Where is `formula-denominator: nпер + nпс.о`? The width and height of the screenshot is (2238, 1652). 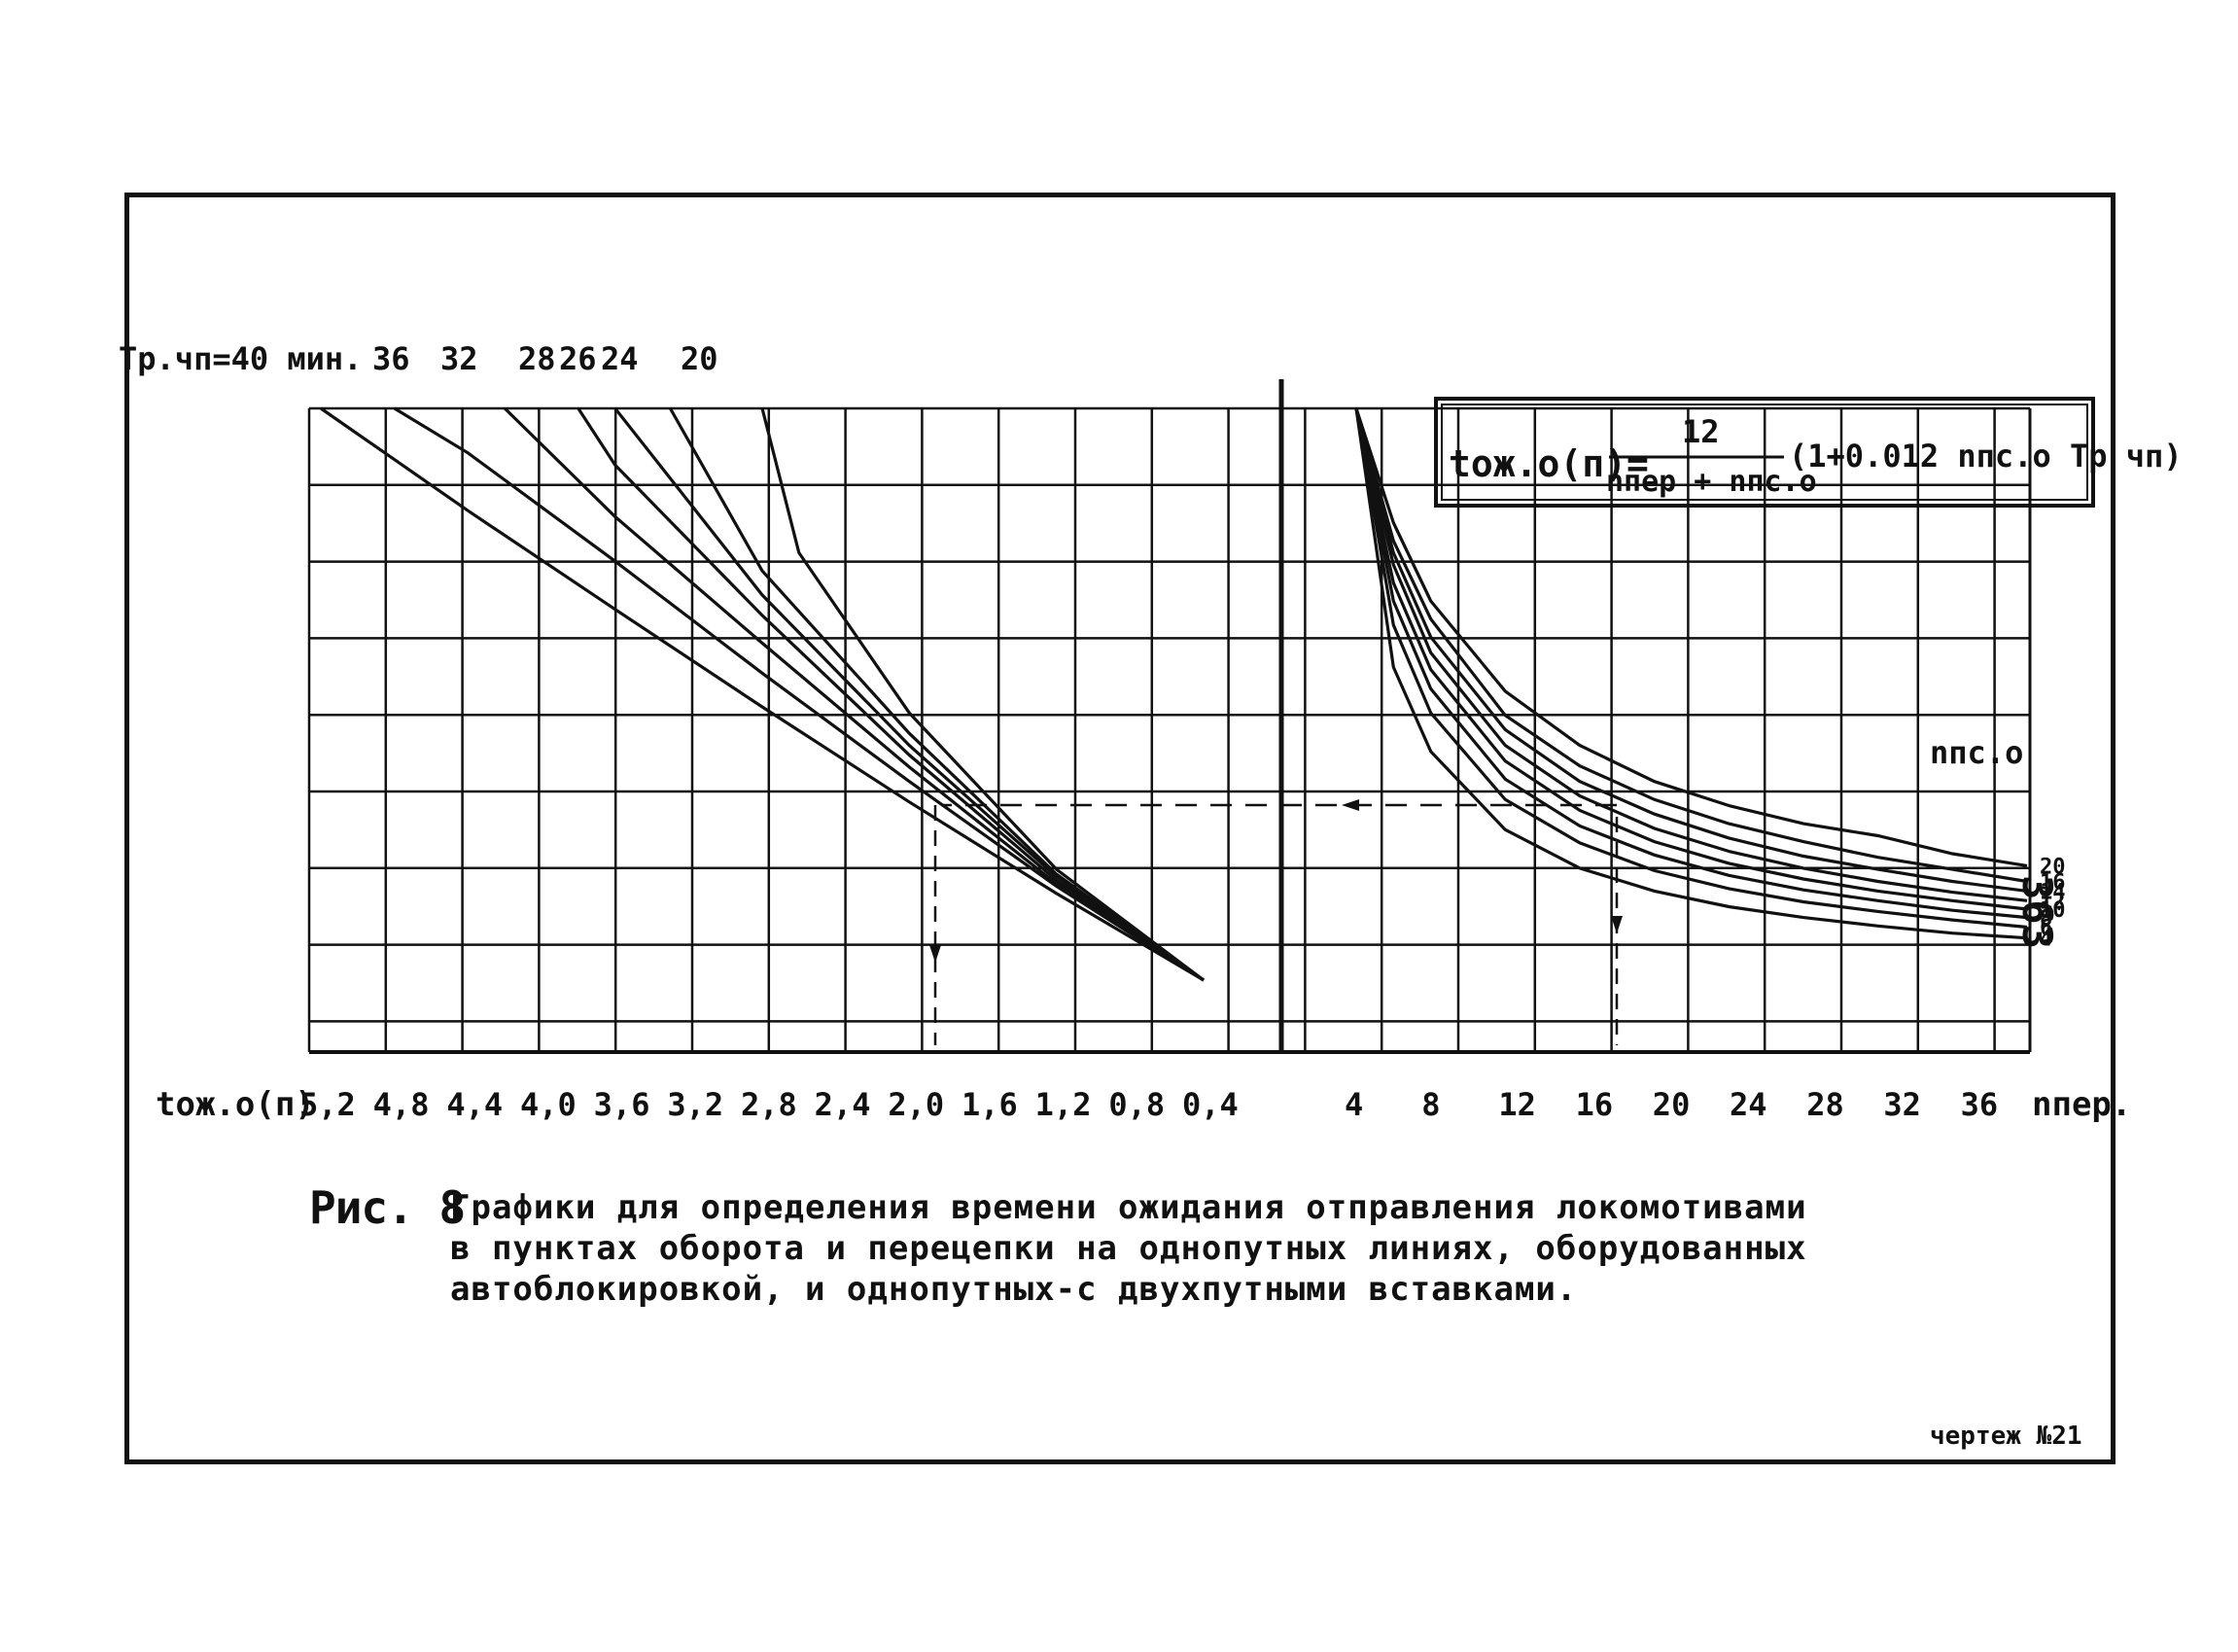
formula-denominator: nпер + nпс.о is located at coordinates (1712, 482).